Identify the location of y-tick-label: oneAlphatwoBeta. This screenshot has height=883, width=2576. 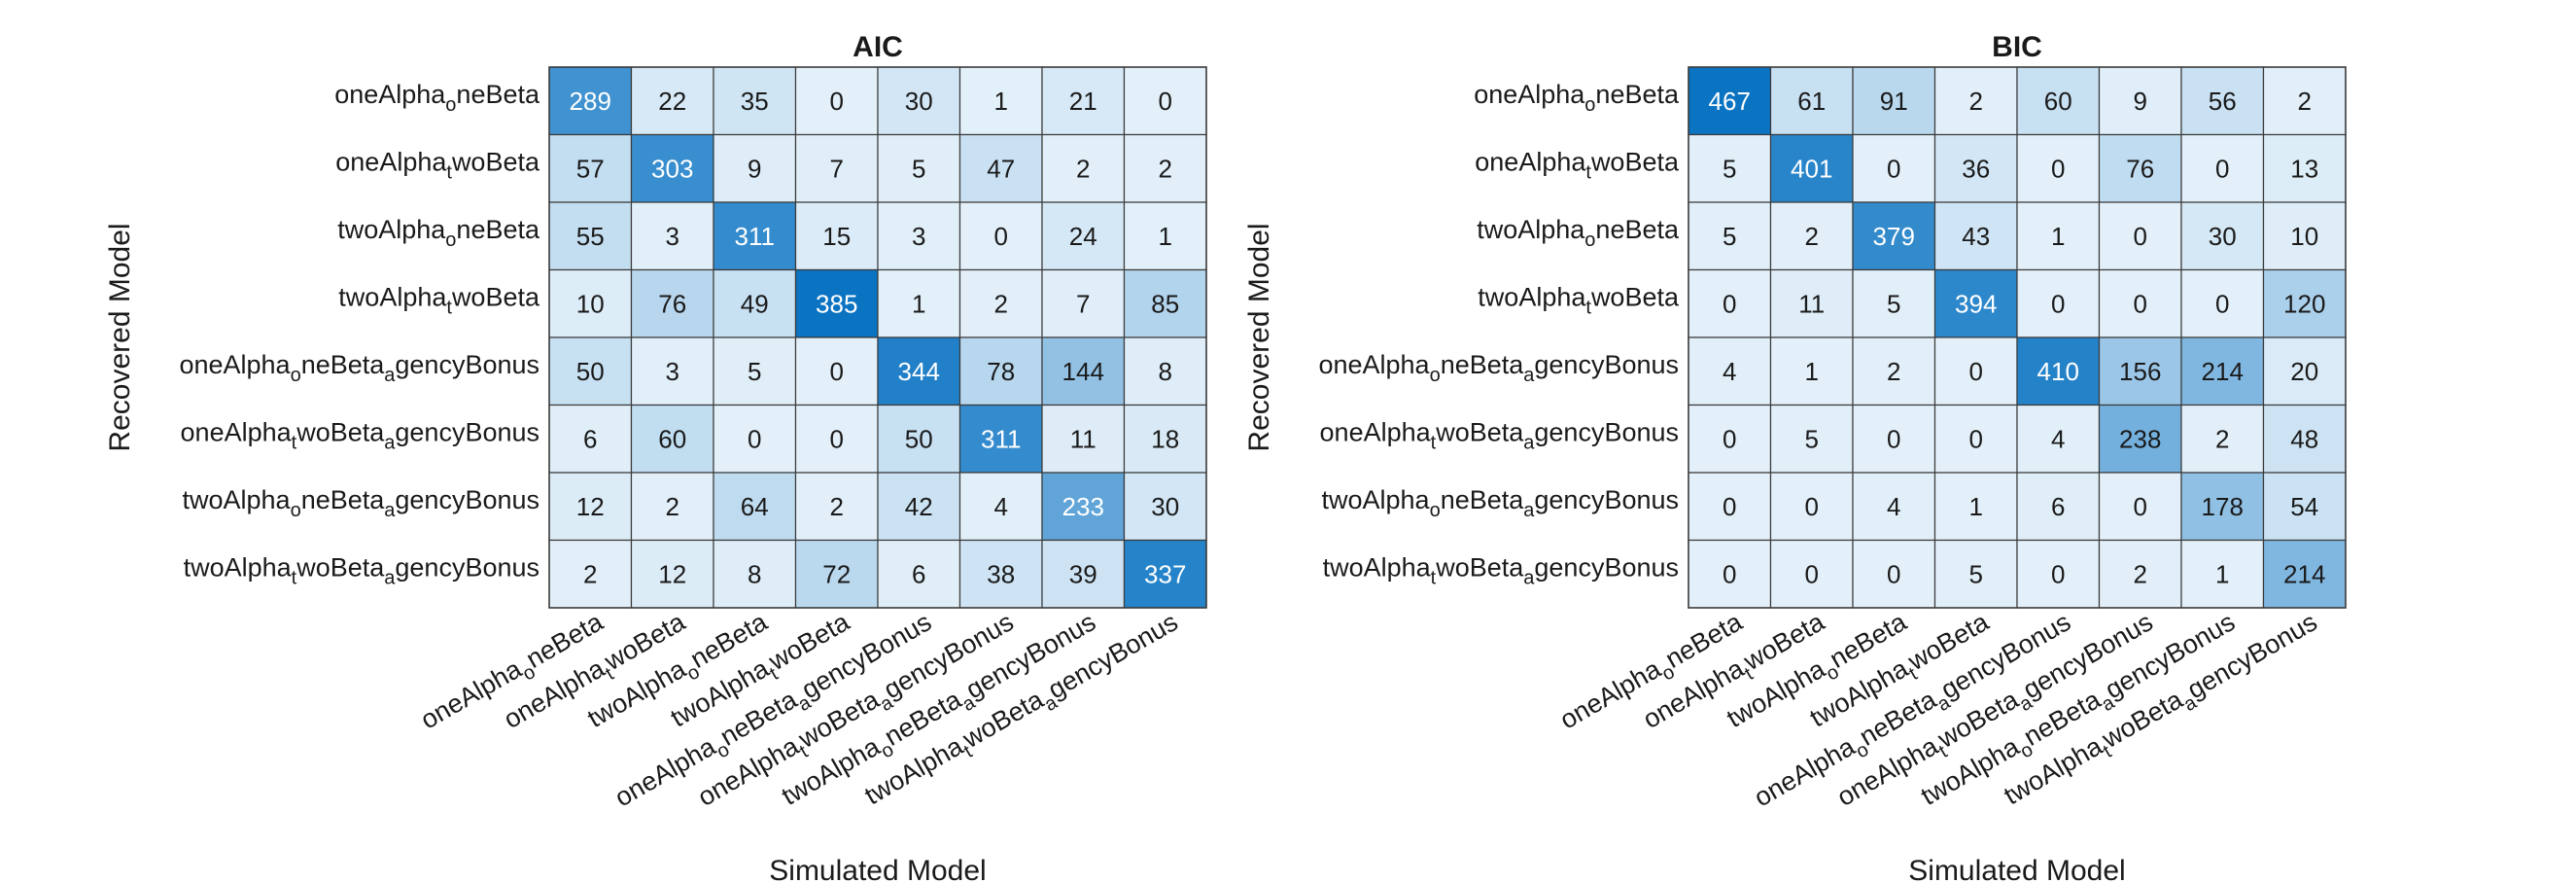
(437, 165).